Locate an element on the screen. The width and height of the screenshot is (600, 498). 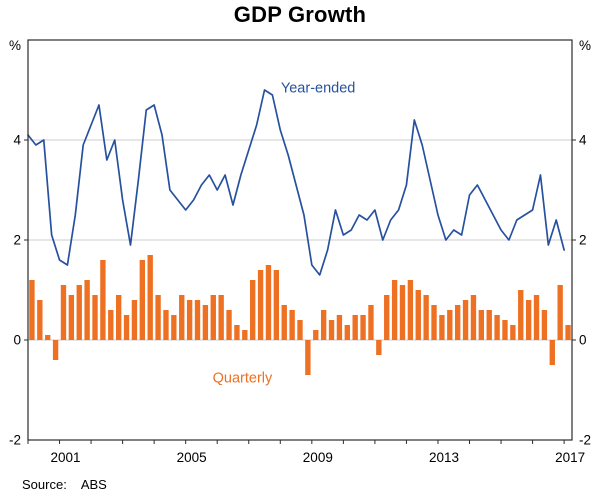
y-label-right-0: 0 is located at coordinates (583, 340).